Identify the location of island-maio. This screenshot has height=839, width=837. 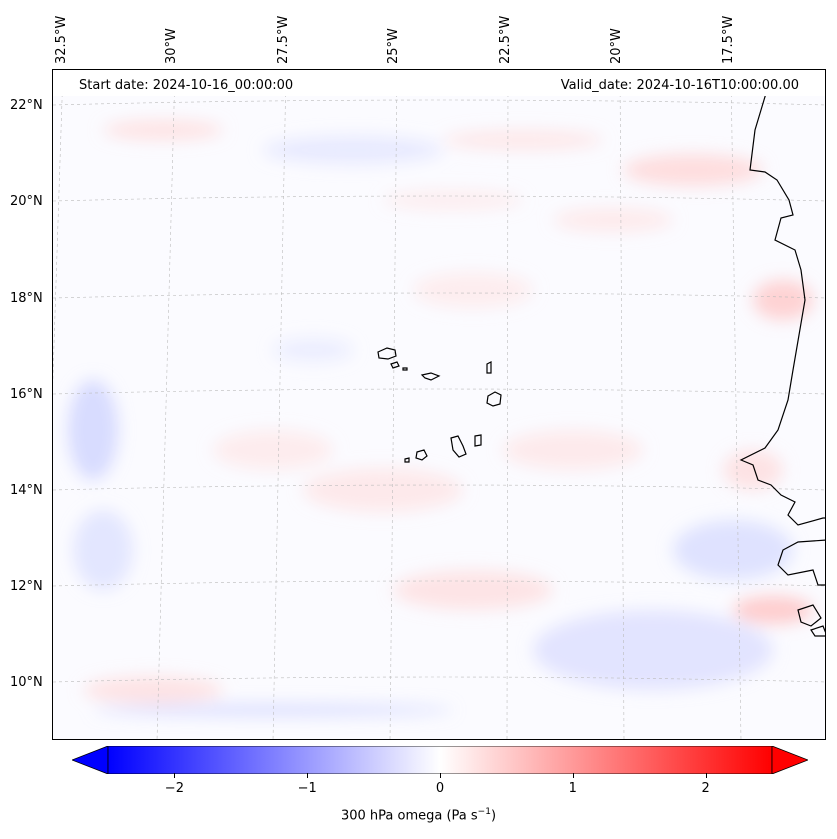
(478, 440).